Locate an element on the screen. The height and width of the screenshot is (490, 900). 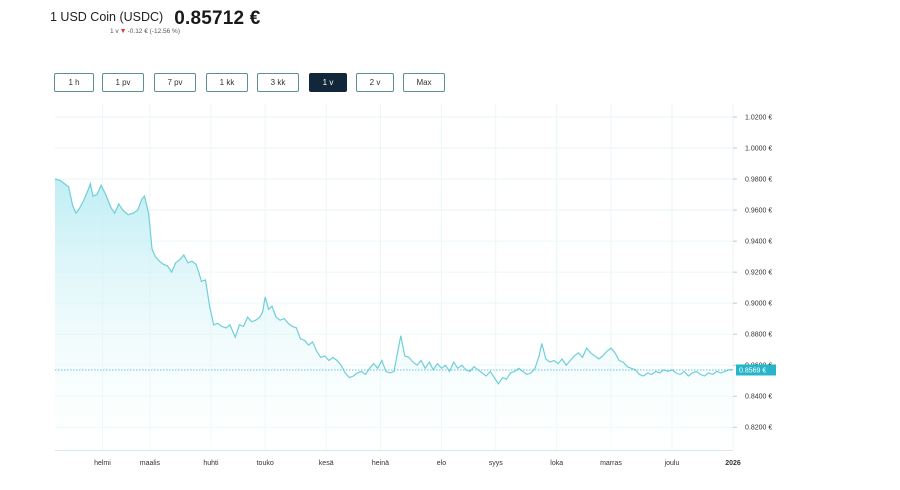
current-price-tag-bg is located at coordinates (756, 370).